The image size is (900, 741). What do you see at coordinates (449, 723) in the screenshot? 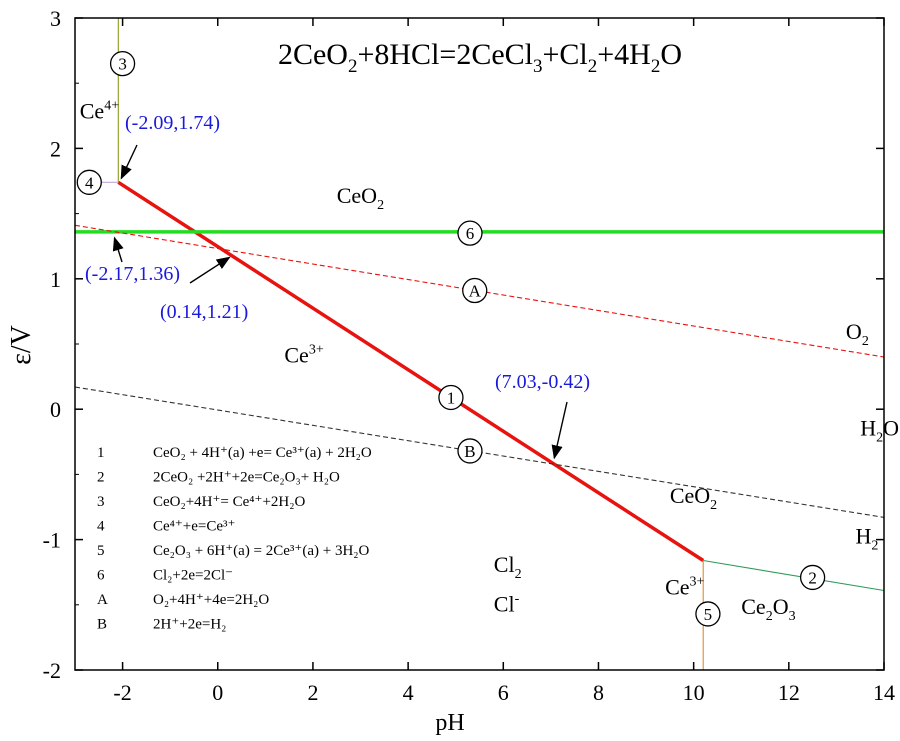
I see `x-axis-label: pH` at bounding box center [449, 723].